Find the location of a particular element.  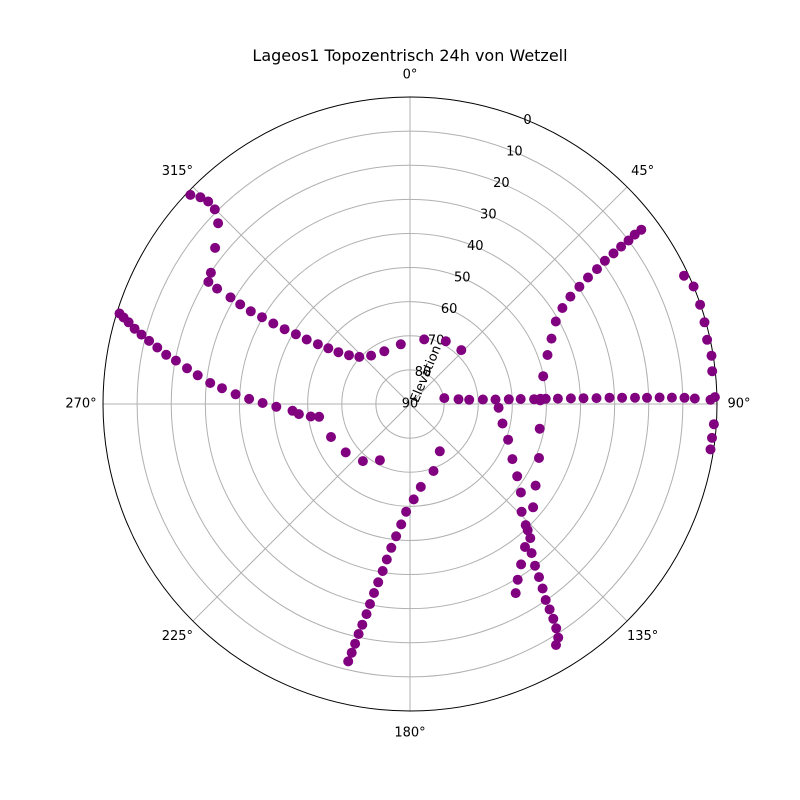

radial-tick-label: 30 is located at coordinates (488, 214).